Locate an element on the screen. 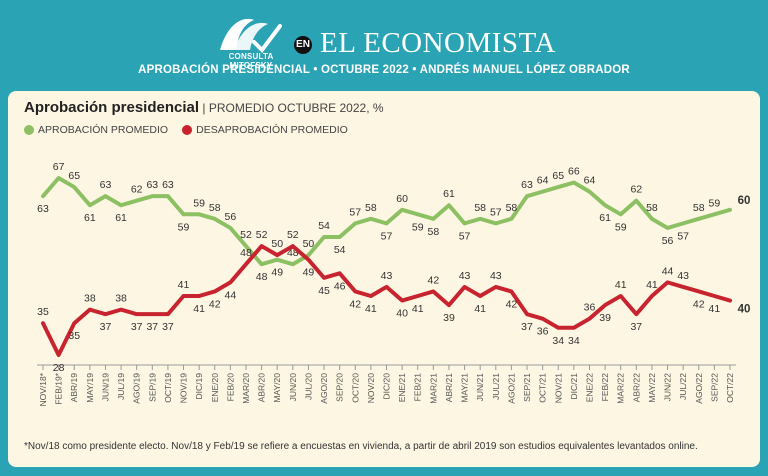 This screenshot has width=768, height=476. x-tick-label: DIC/20 is located at coordinates (387, 386).